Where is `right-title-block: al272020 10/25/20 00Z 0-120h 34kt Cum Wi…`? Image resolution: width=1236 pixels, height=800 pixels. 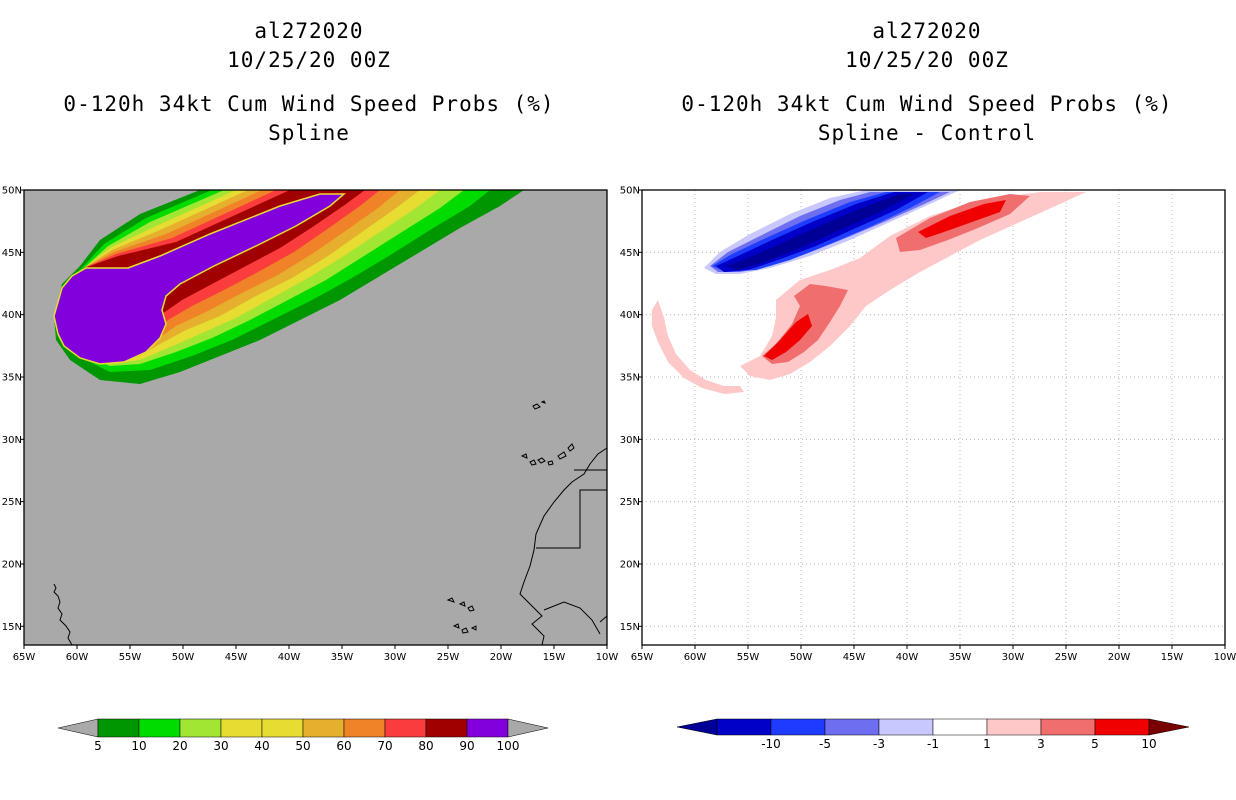
right-title-block: al272020 10/25/20 00Z 0-120h 34kt Cum Wi… is located at coordinates (927, 82).